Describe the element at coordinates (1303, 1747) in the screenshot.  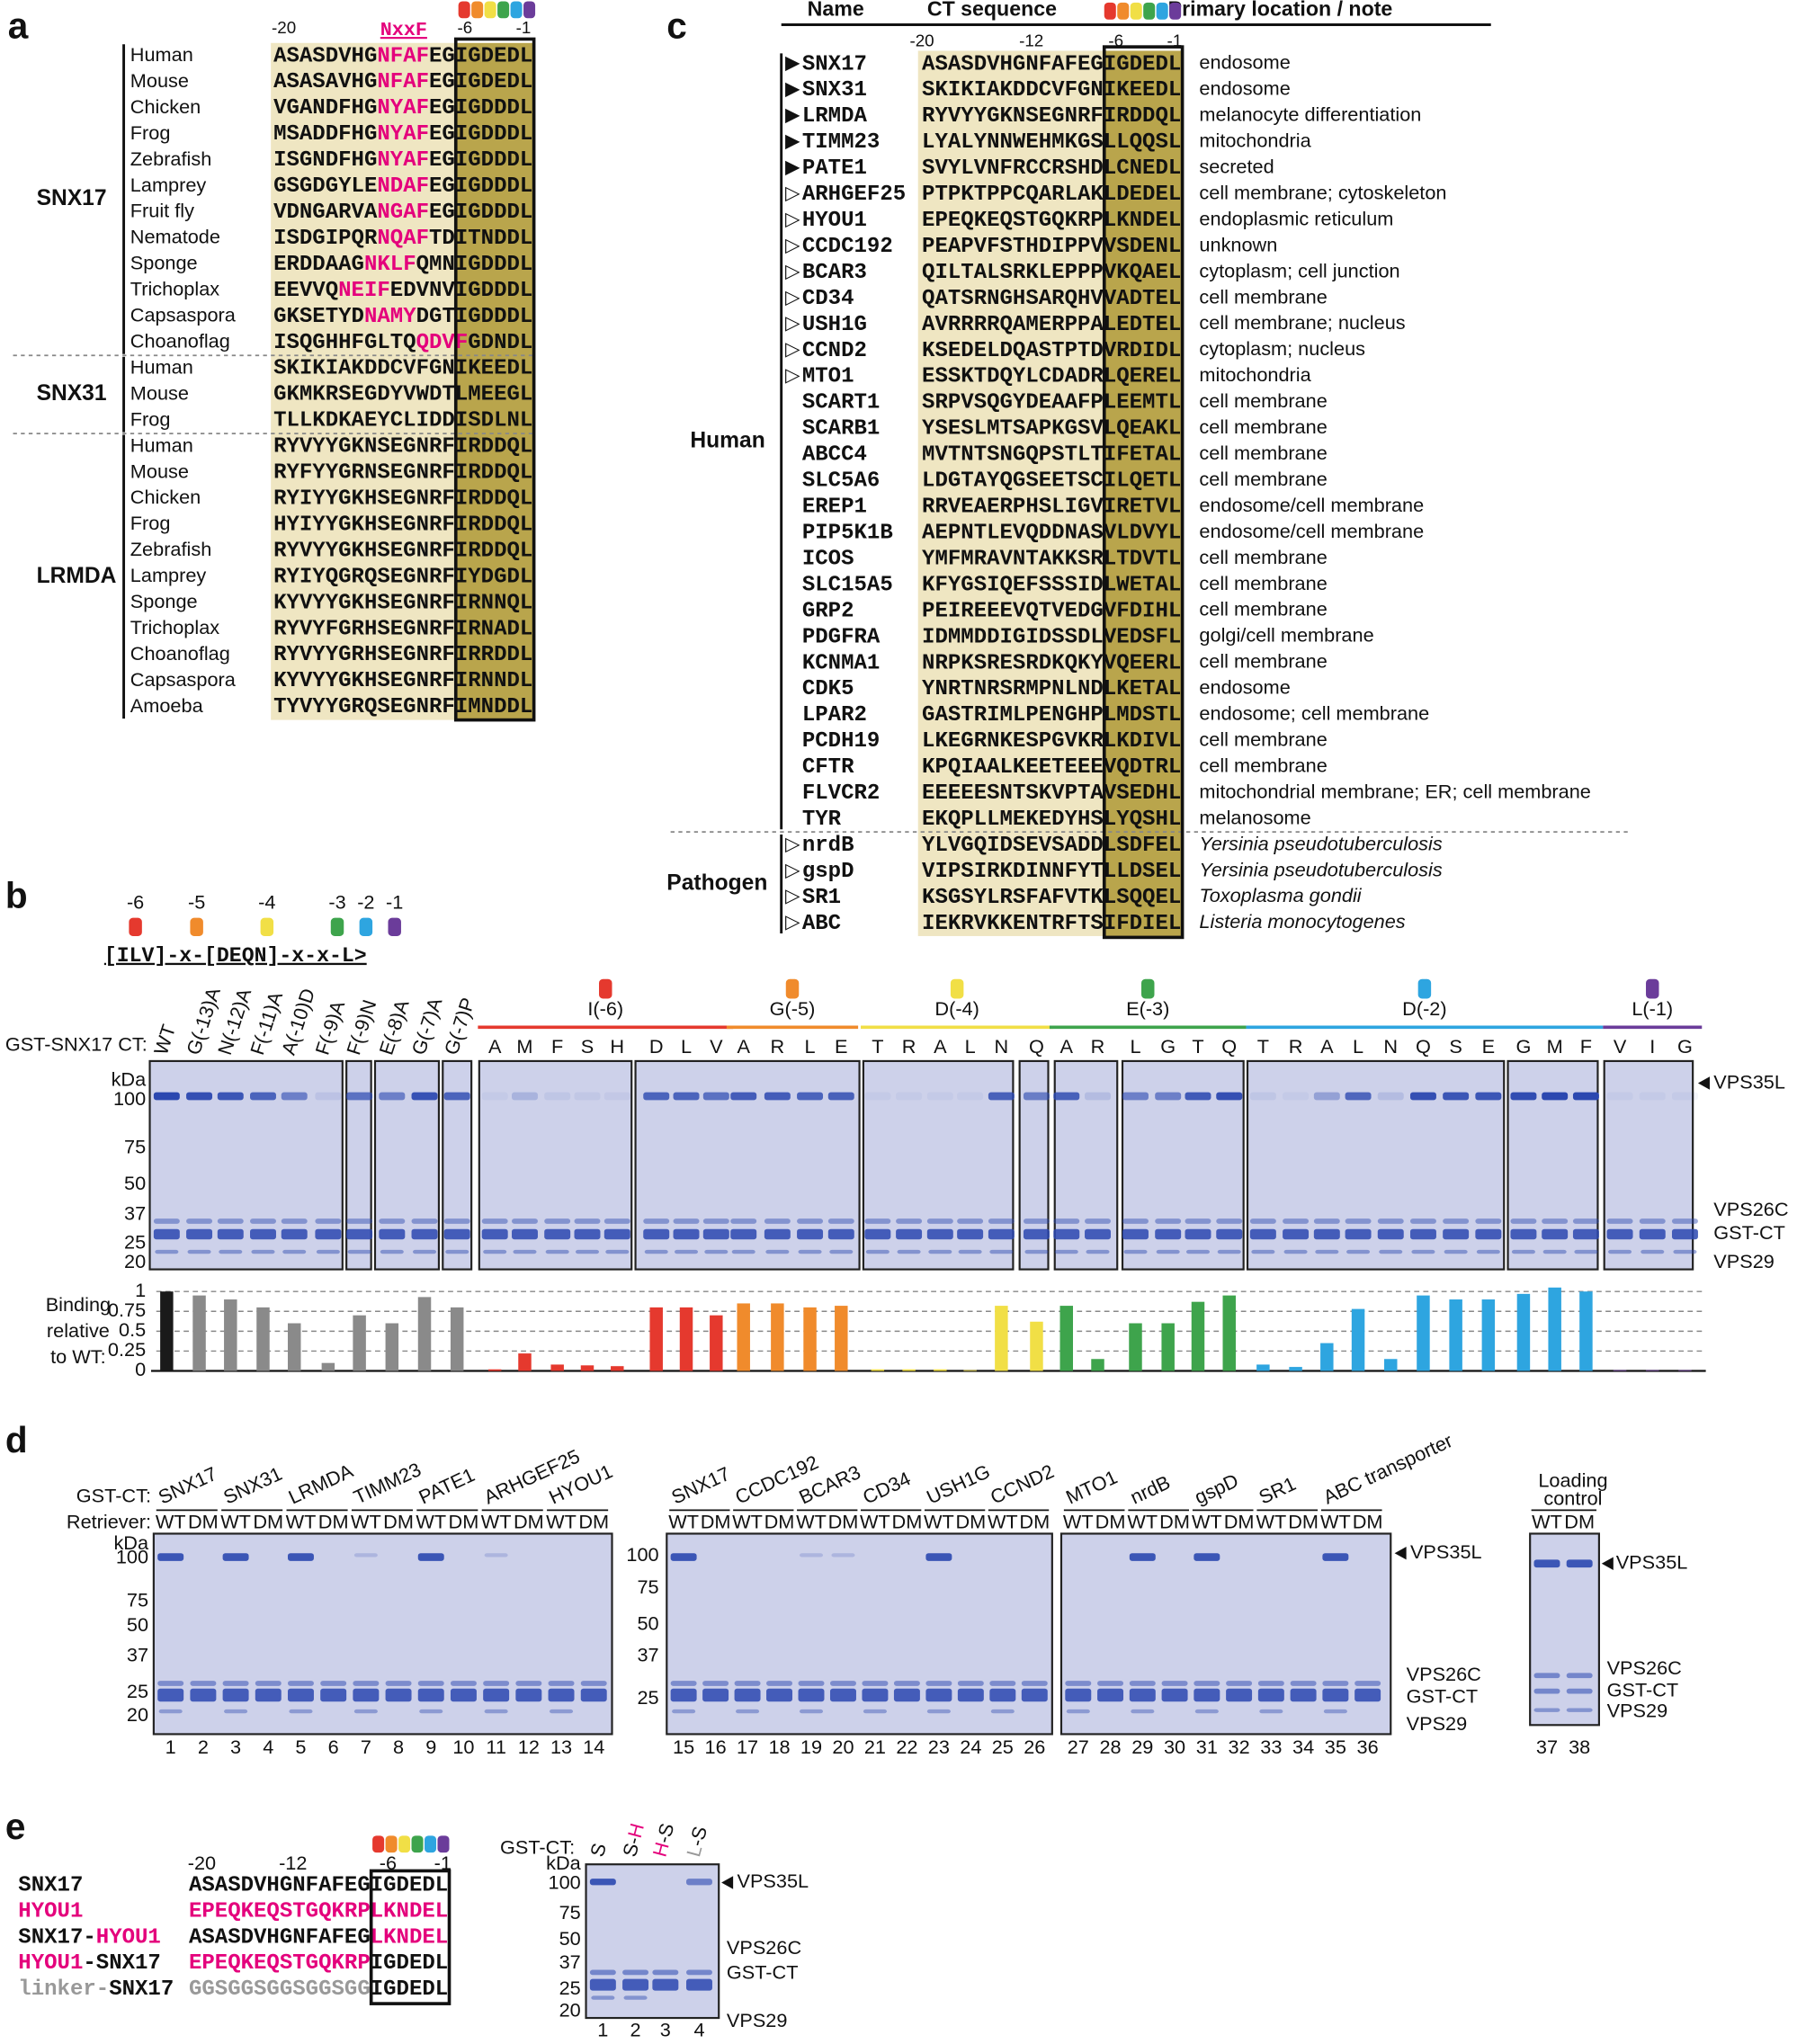
I see `lane-number: 34` at that location.